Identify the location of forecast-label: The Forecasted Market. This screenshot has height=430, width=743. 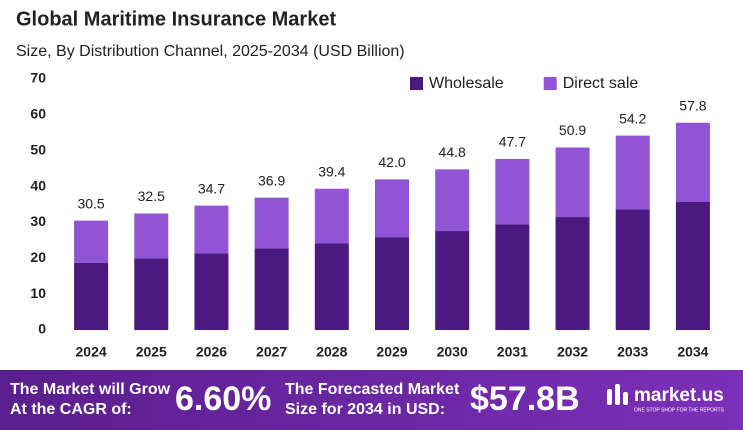
(372, 389).